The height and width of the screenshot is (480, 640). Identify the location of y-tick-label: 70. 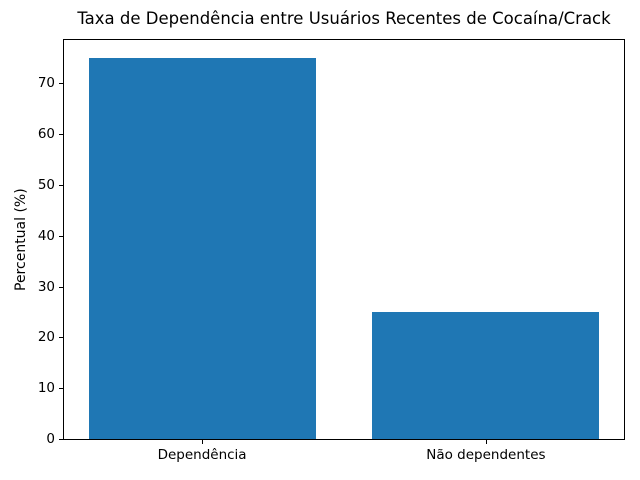
(46, 83).